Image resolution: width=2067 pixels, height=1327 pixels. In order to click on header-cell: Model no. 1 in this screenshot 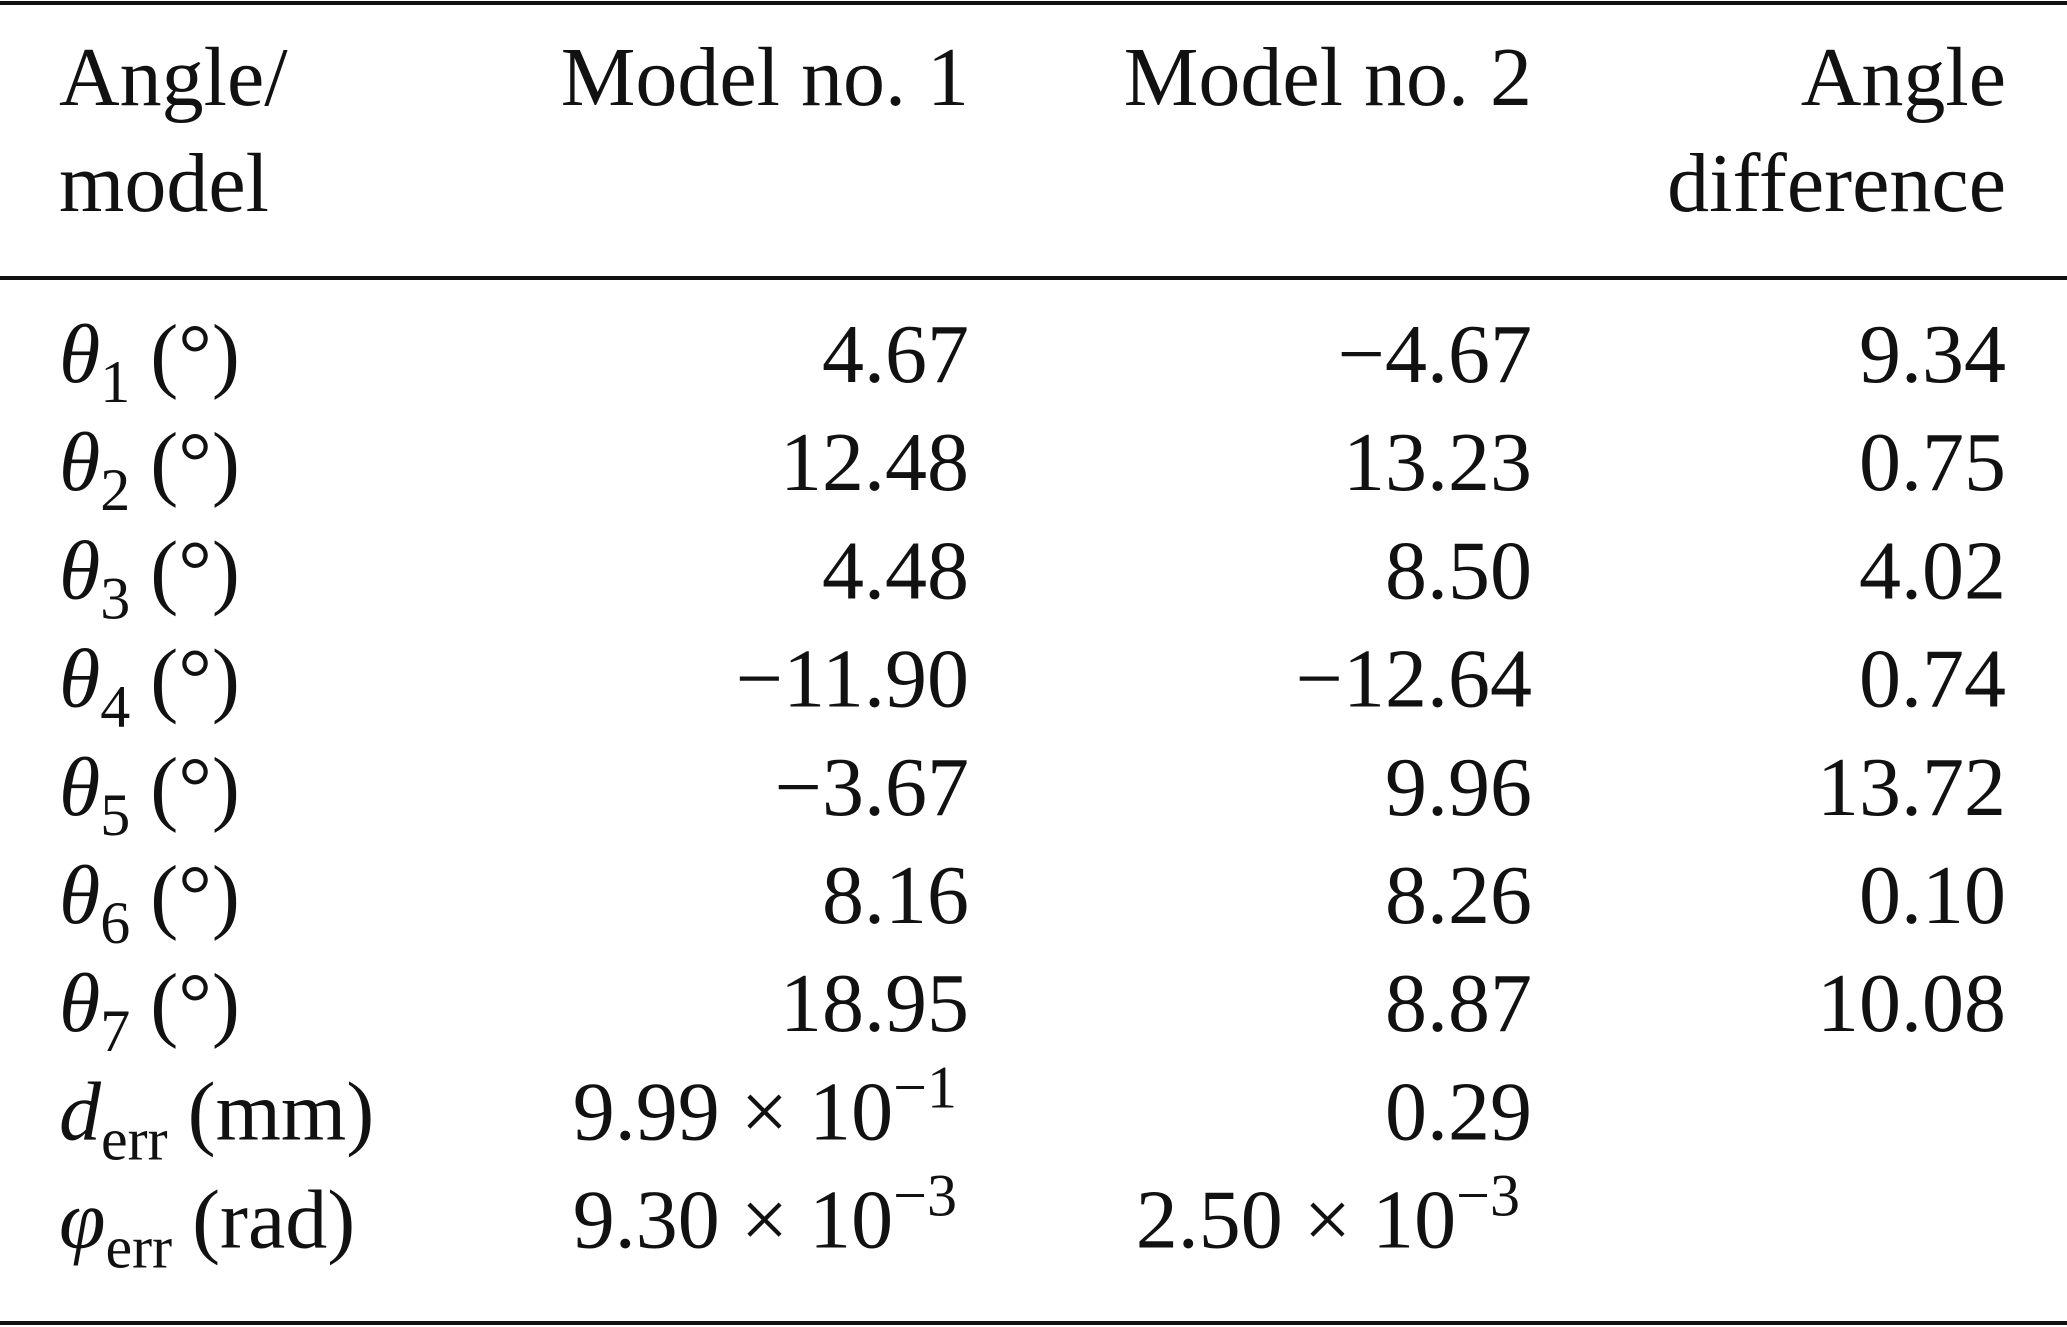, I will do `click(765, 77)`.